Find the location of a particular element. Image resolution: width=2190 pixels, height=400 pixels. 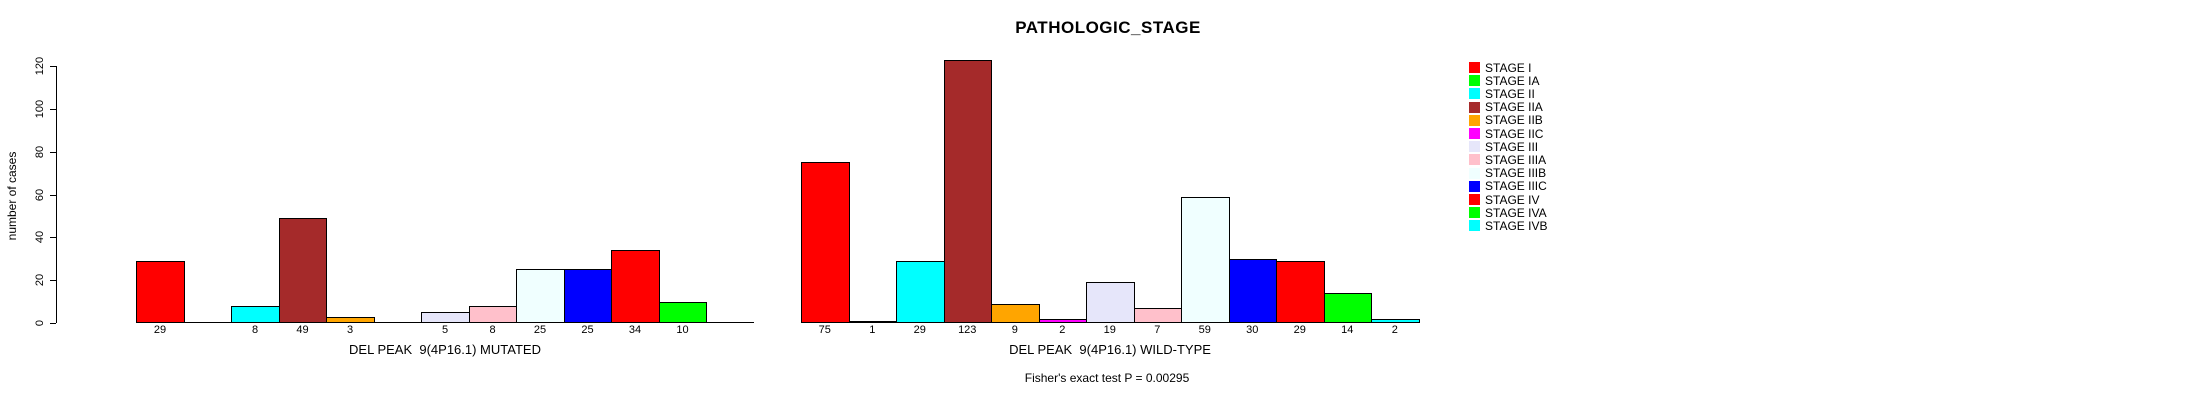

legend-label: STAGE IIC is located at coordinates (1514, 133).